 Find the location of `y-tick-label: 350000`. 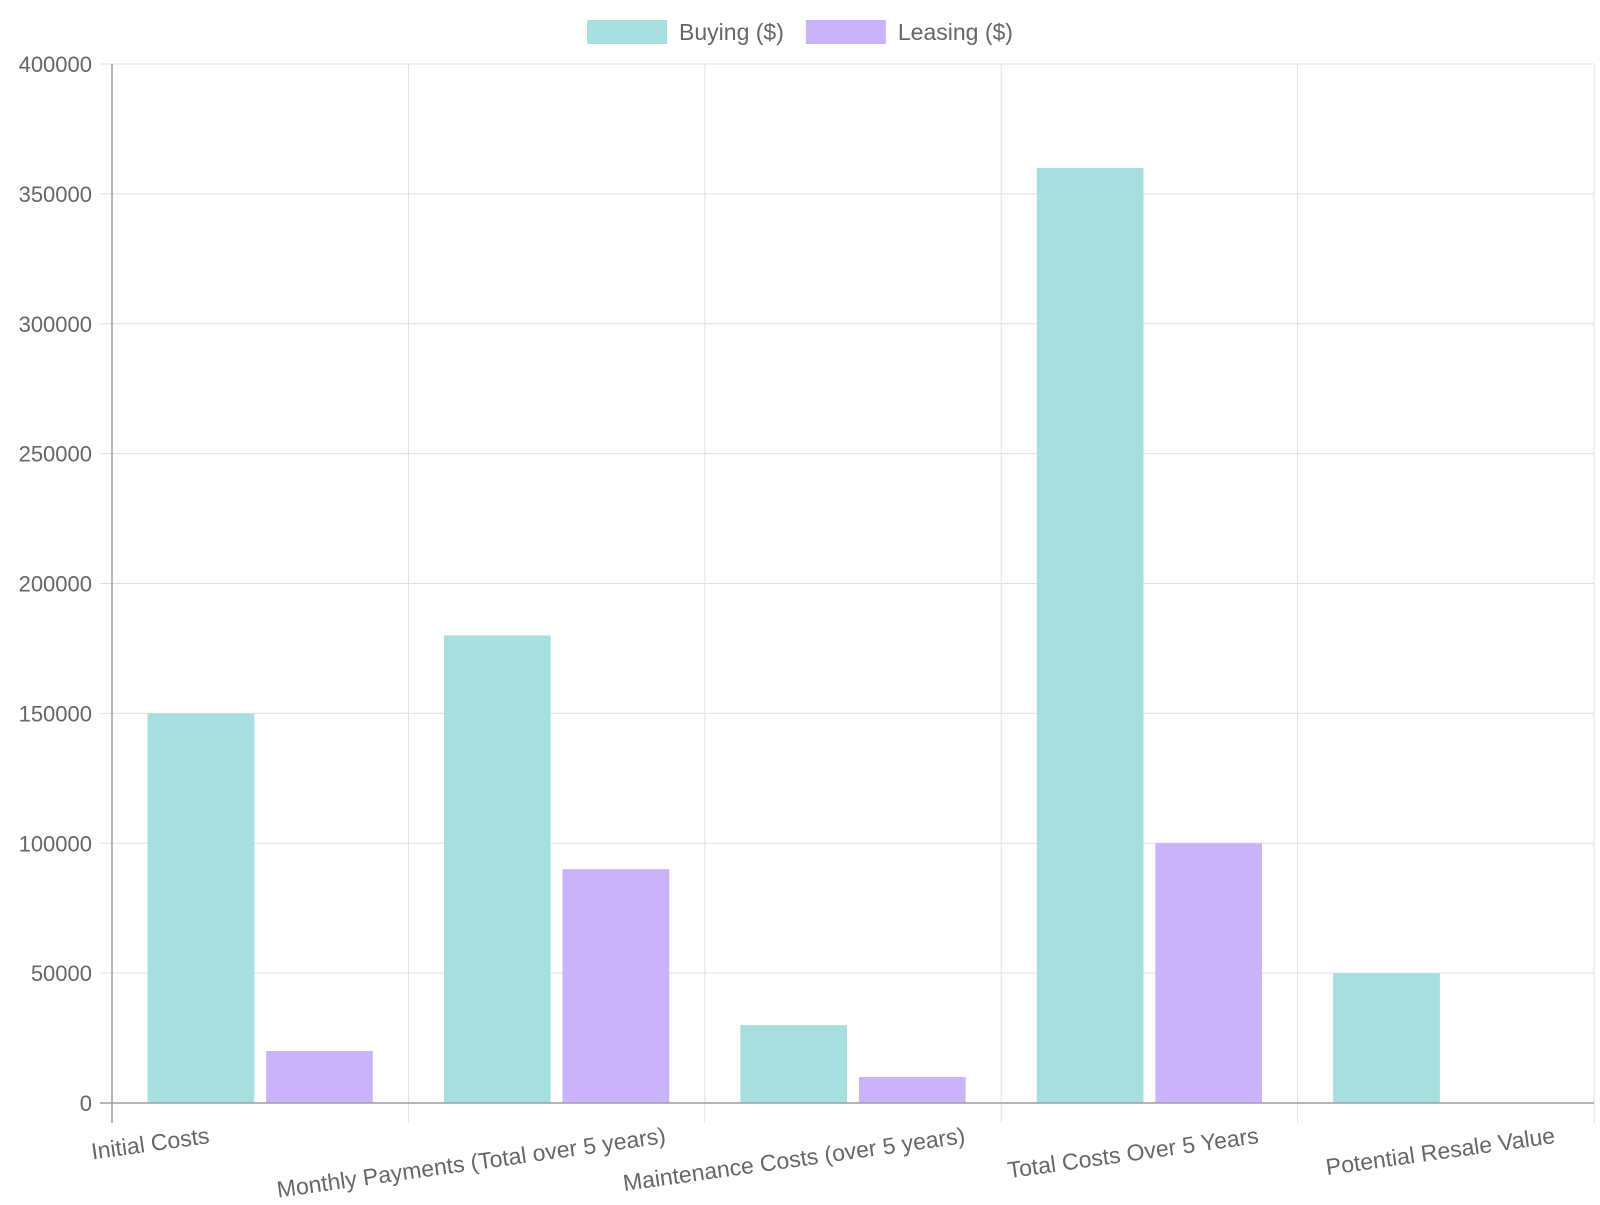

y-tick-label: 350000 is located at coordinates (55, 194).